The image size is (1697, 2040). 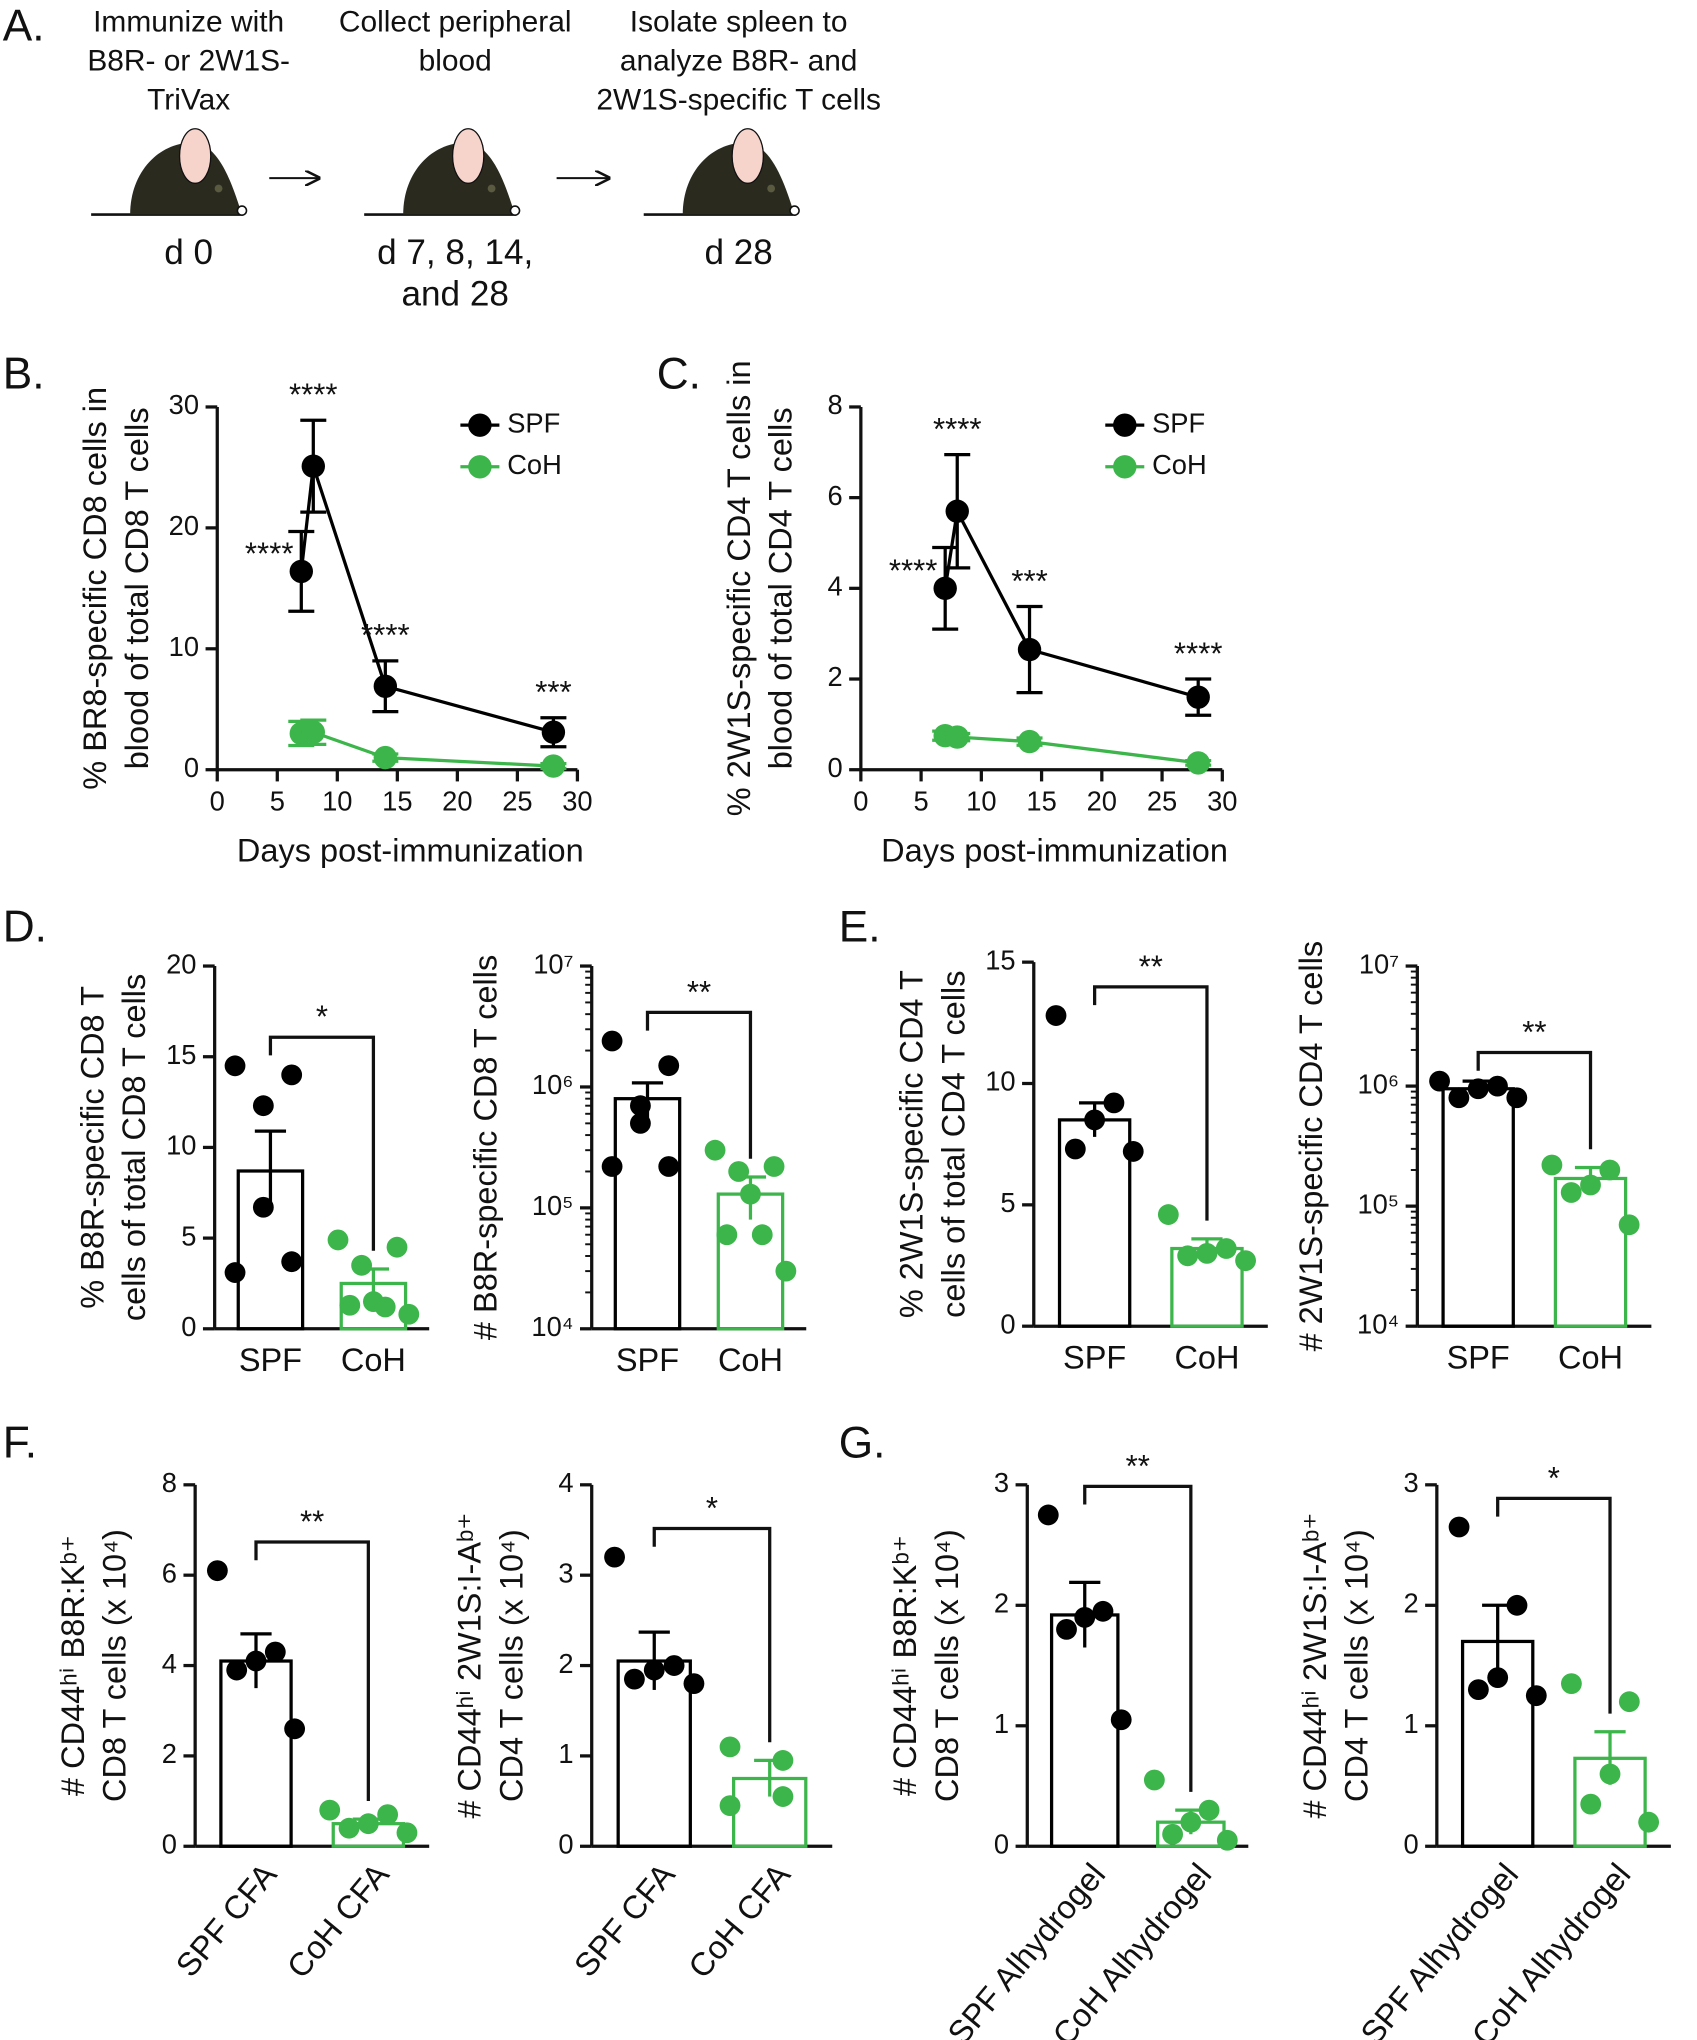 I want to click on y-tick-label: 3, so click(x=1001, y=1482).